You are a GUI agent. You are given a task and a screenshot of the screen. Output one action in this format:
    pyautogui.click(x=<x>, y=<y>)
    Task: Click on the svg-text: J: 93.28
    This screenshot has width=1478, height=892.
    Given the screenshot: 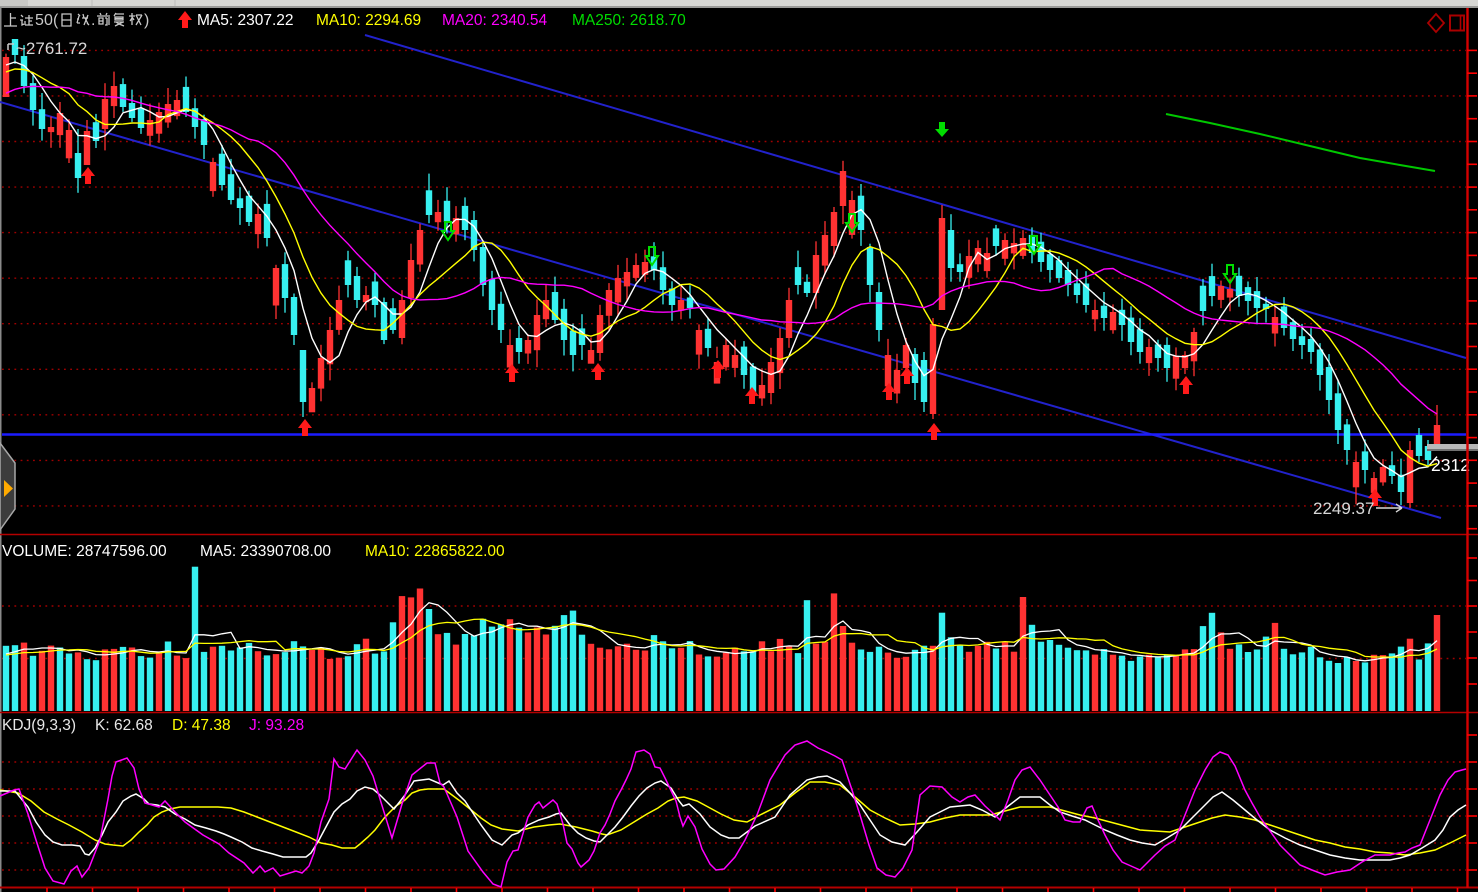 What is the action you would take?
    pyautogui.click(x=276, y=725)
    